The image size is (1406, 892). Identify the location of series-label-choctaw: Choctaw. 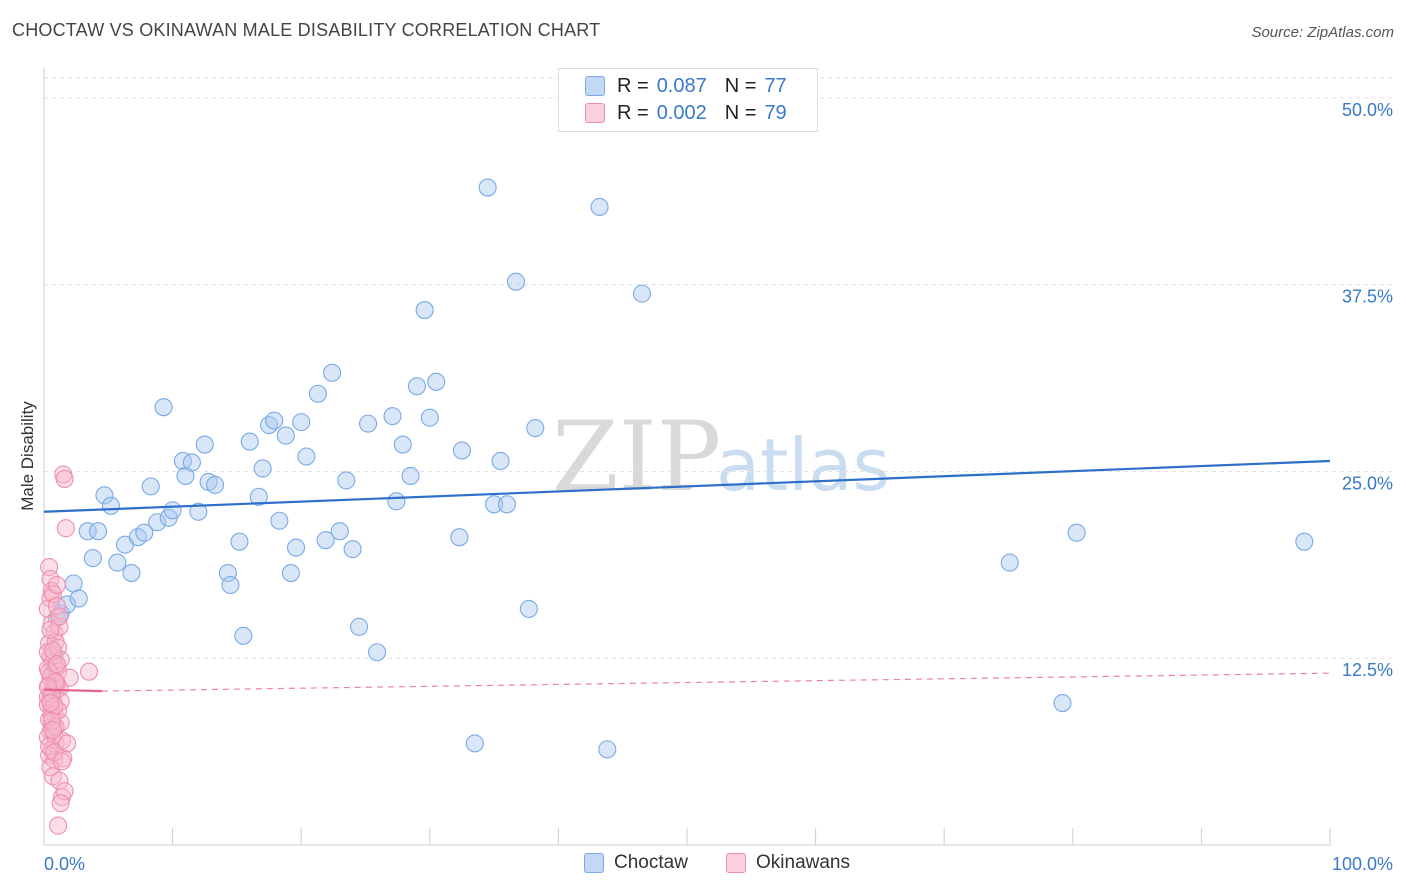
(651, 862).